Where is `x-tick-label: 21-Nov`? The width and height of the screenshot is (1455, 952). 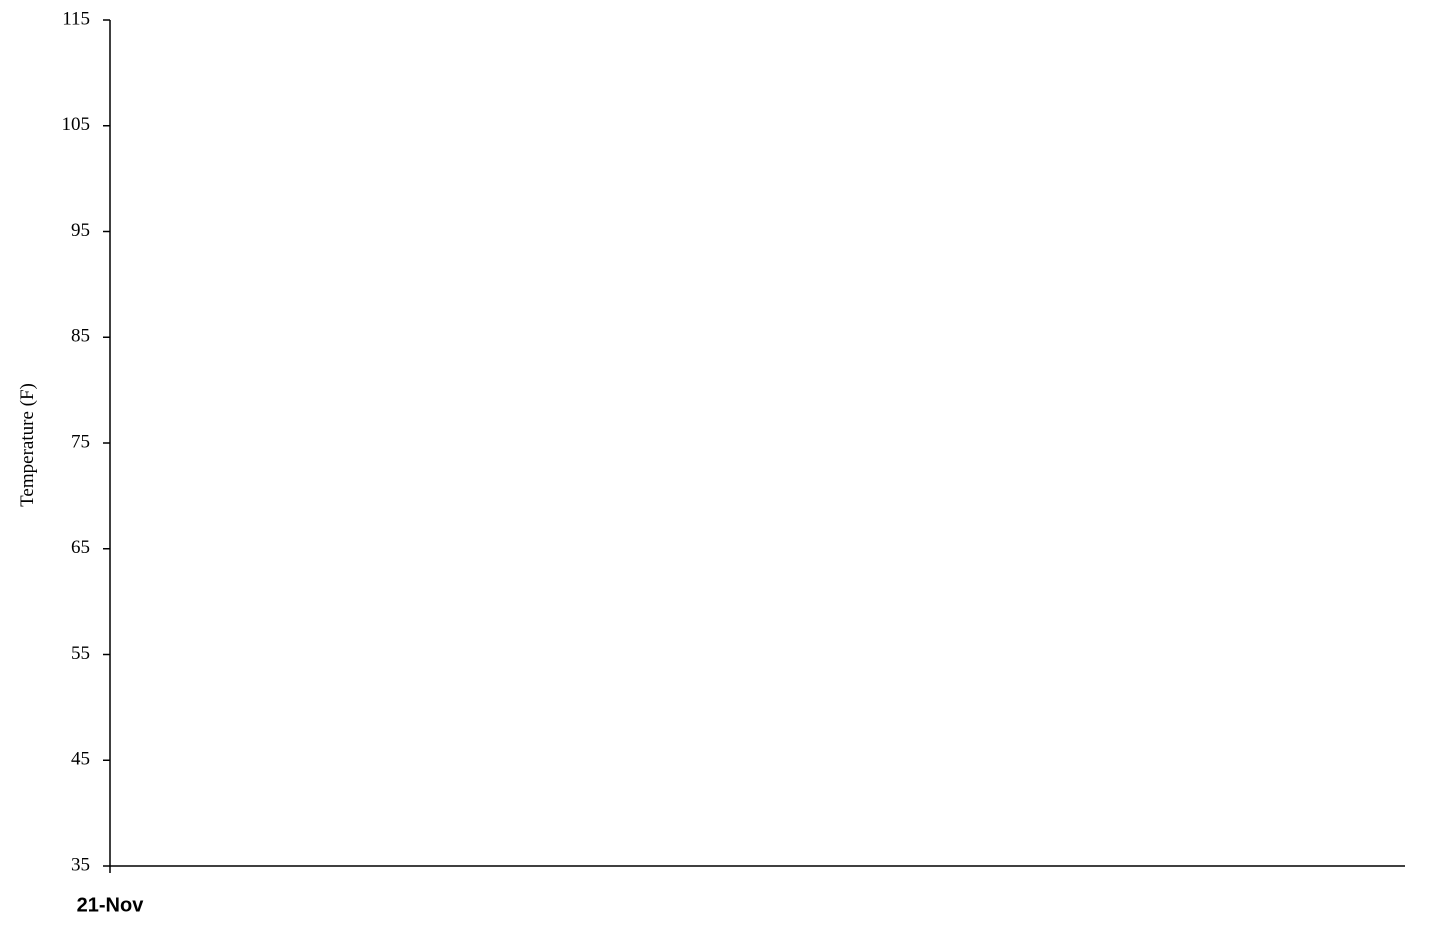
x-tick-label: 21-Nov is located at coordinates (111, 905).